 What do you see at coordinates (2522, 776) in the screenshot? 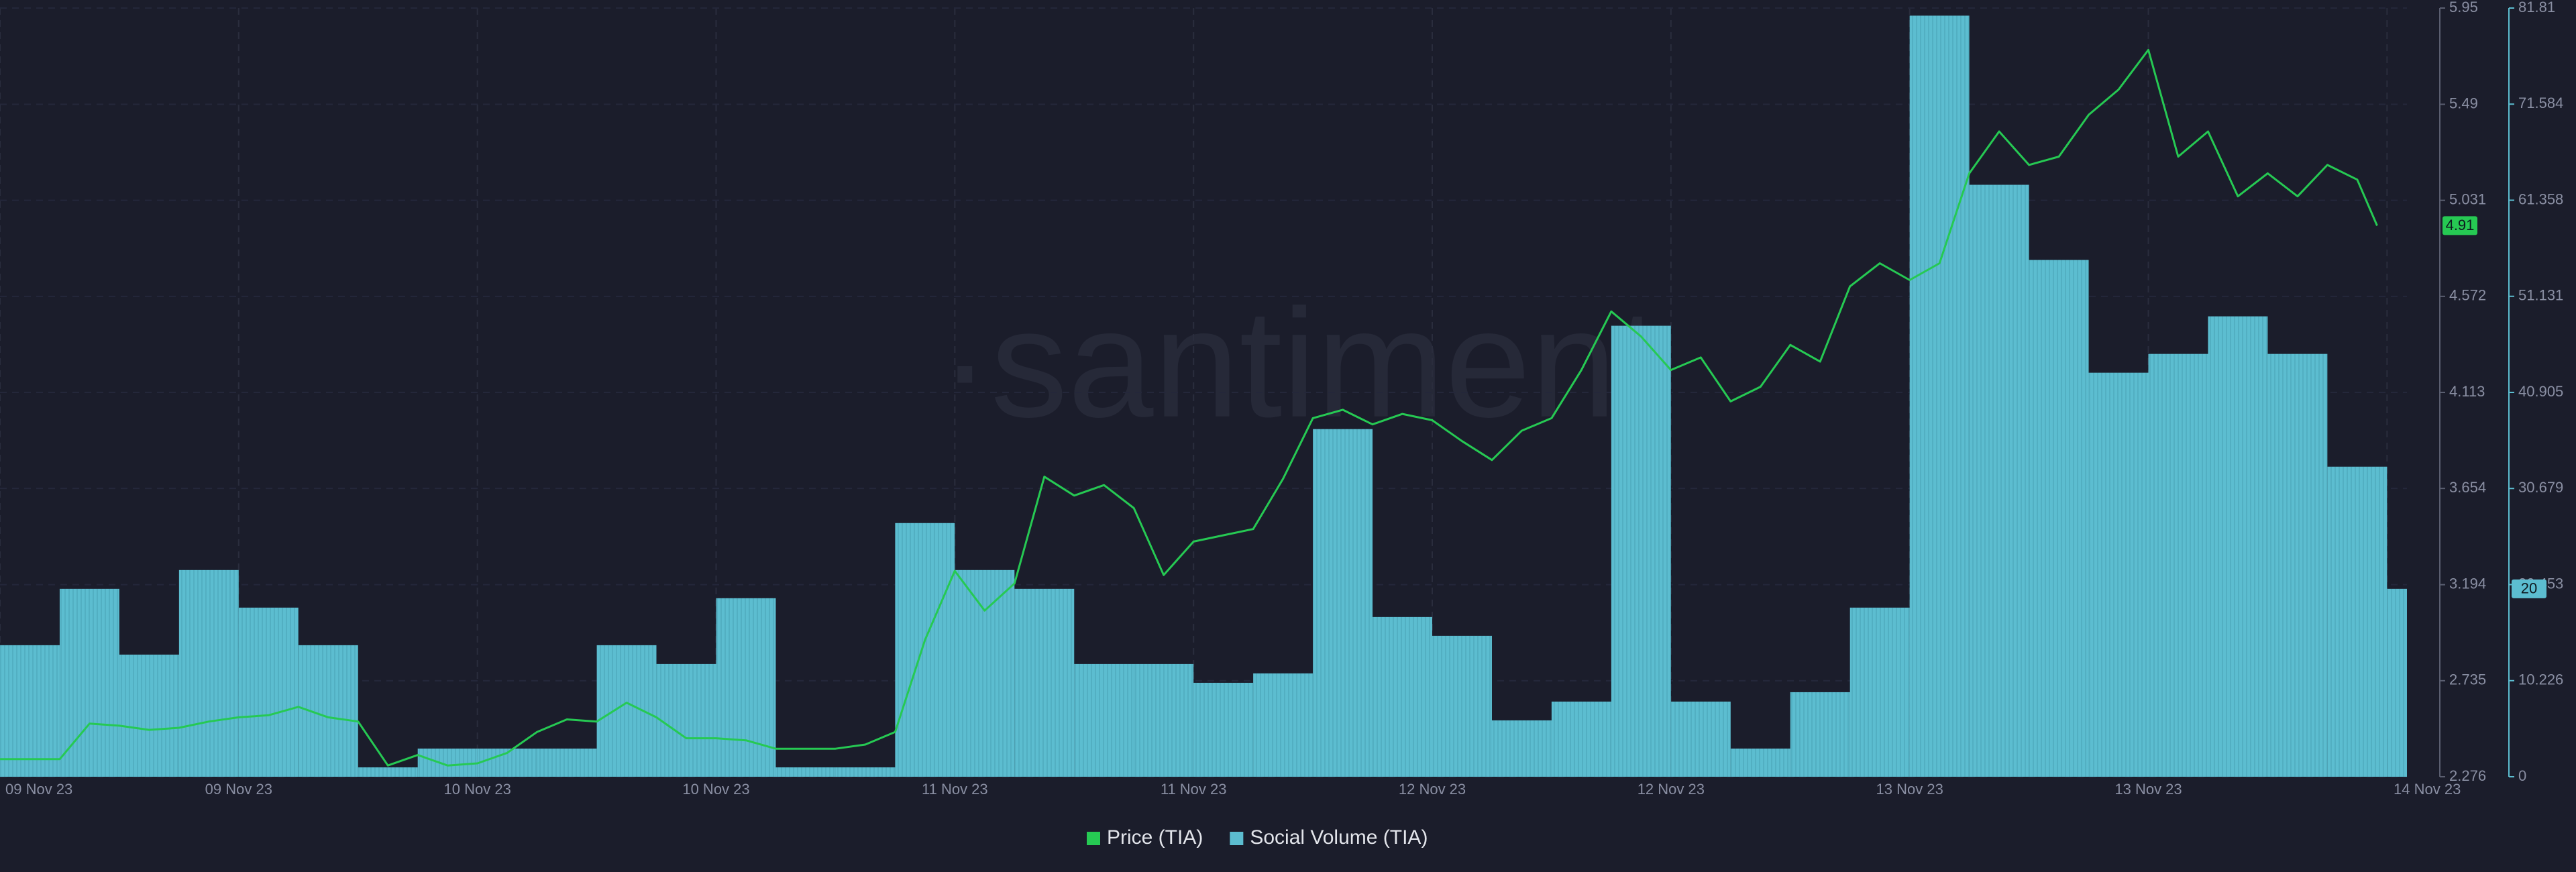
I see `y2-tick-label: 0` at bounding box center [2522, 776].